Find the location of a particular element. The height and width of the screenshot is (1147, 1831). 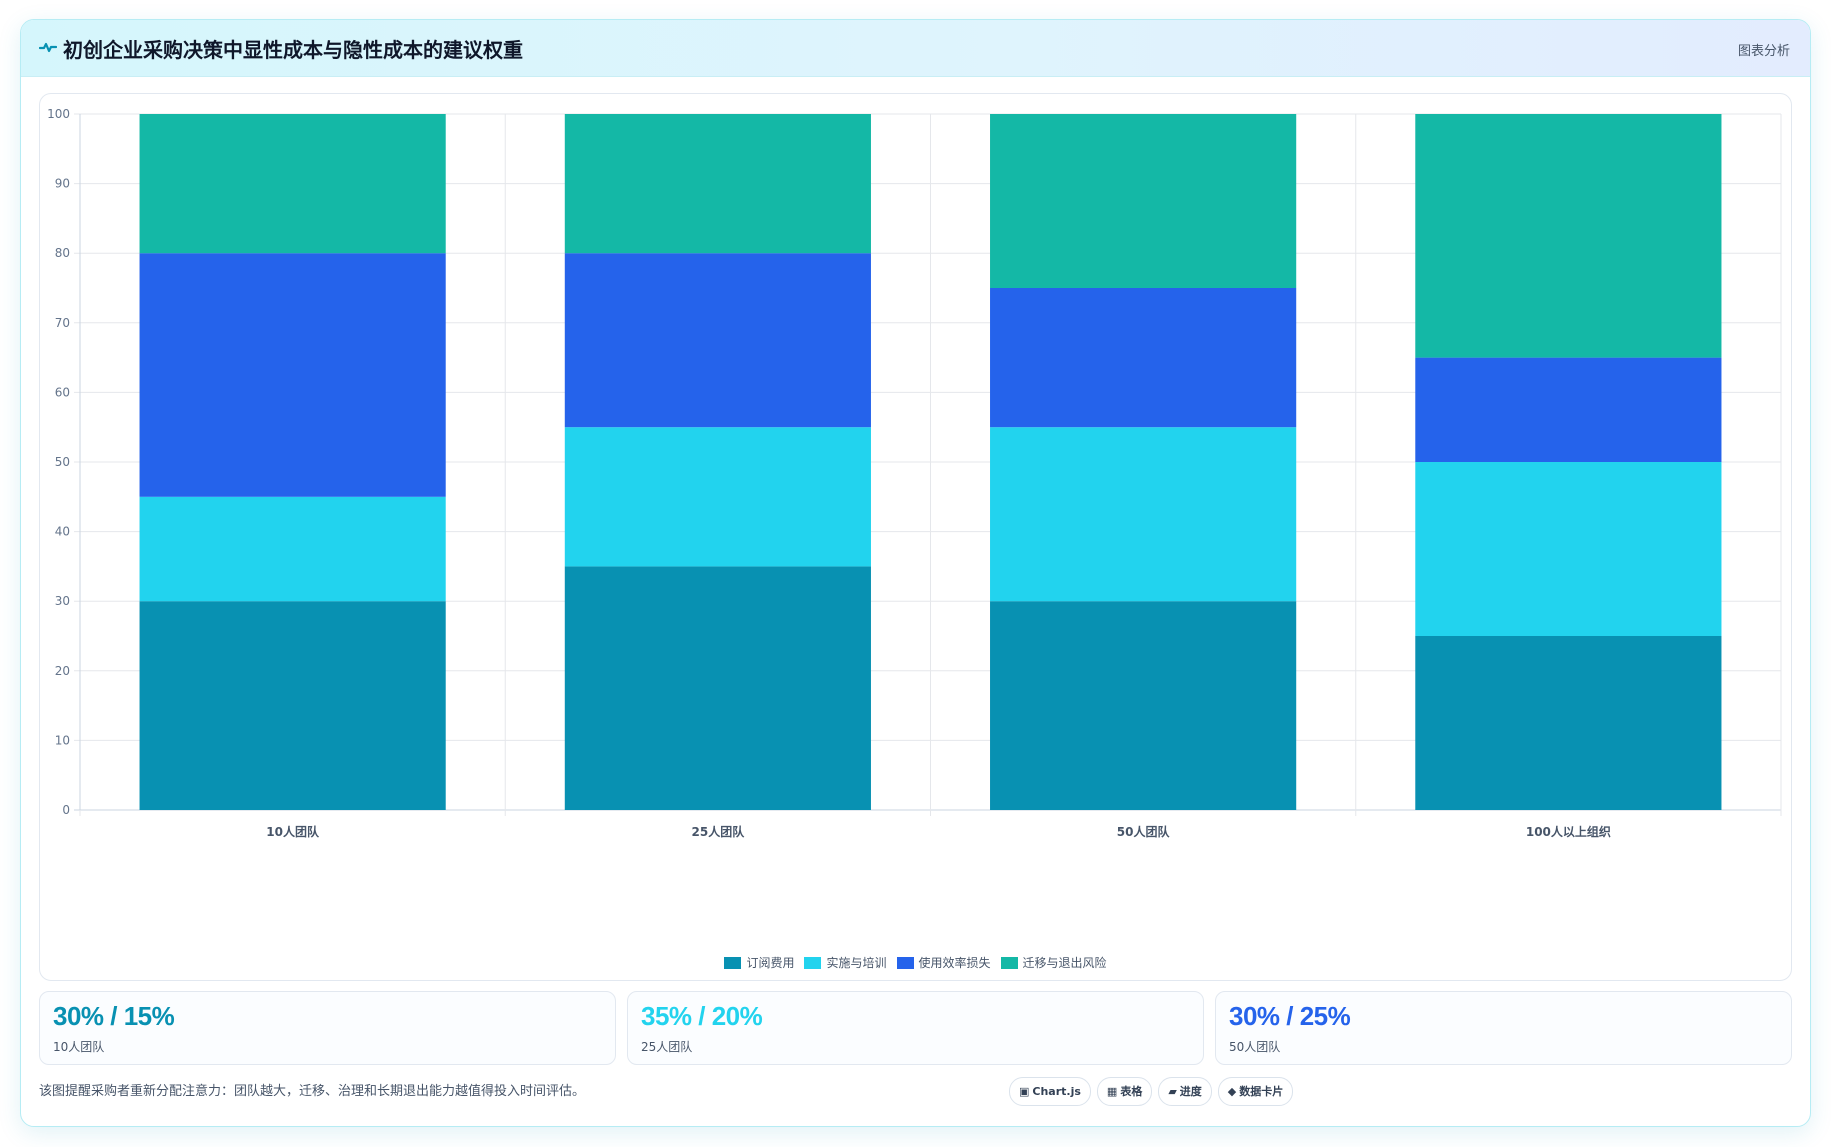

stat-value: 35% / 20% is located at coordinates (702, 1016).